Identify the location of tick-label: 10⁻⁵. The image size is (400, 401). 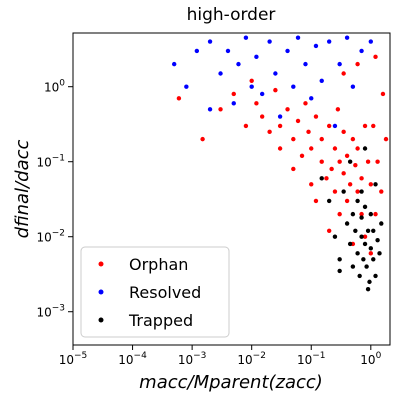
(73, 359).